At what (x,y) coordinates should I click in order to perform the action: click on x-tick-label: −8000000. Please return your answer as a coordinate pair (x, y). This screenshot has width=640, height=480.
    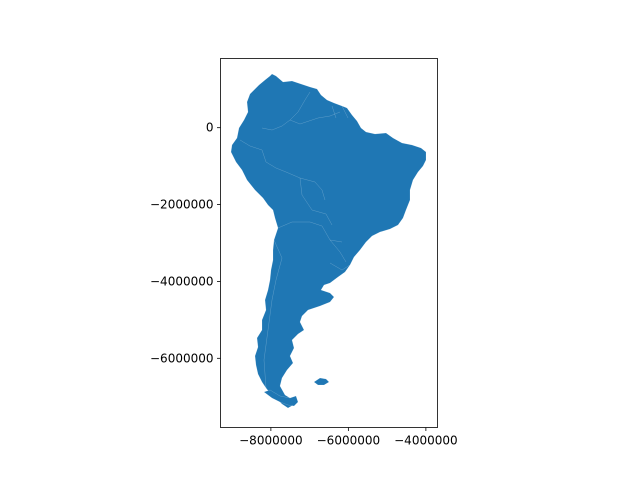
    Looking at the image, I should click on (271, 441).